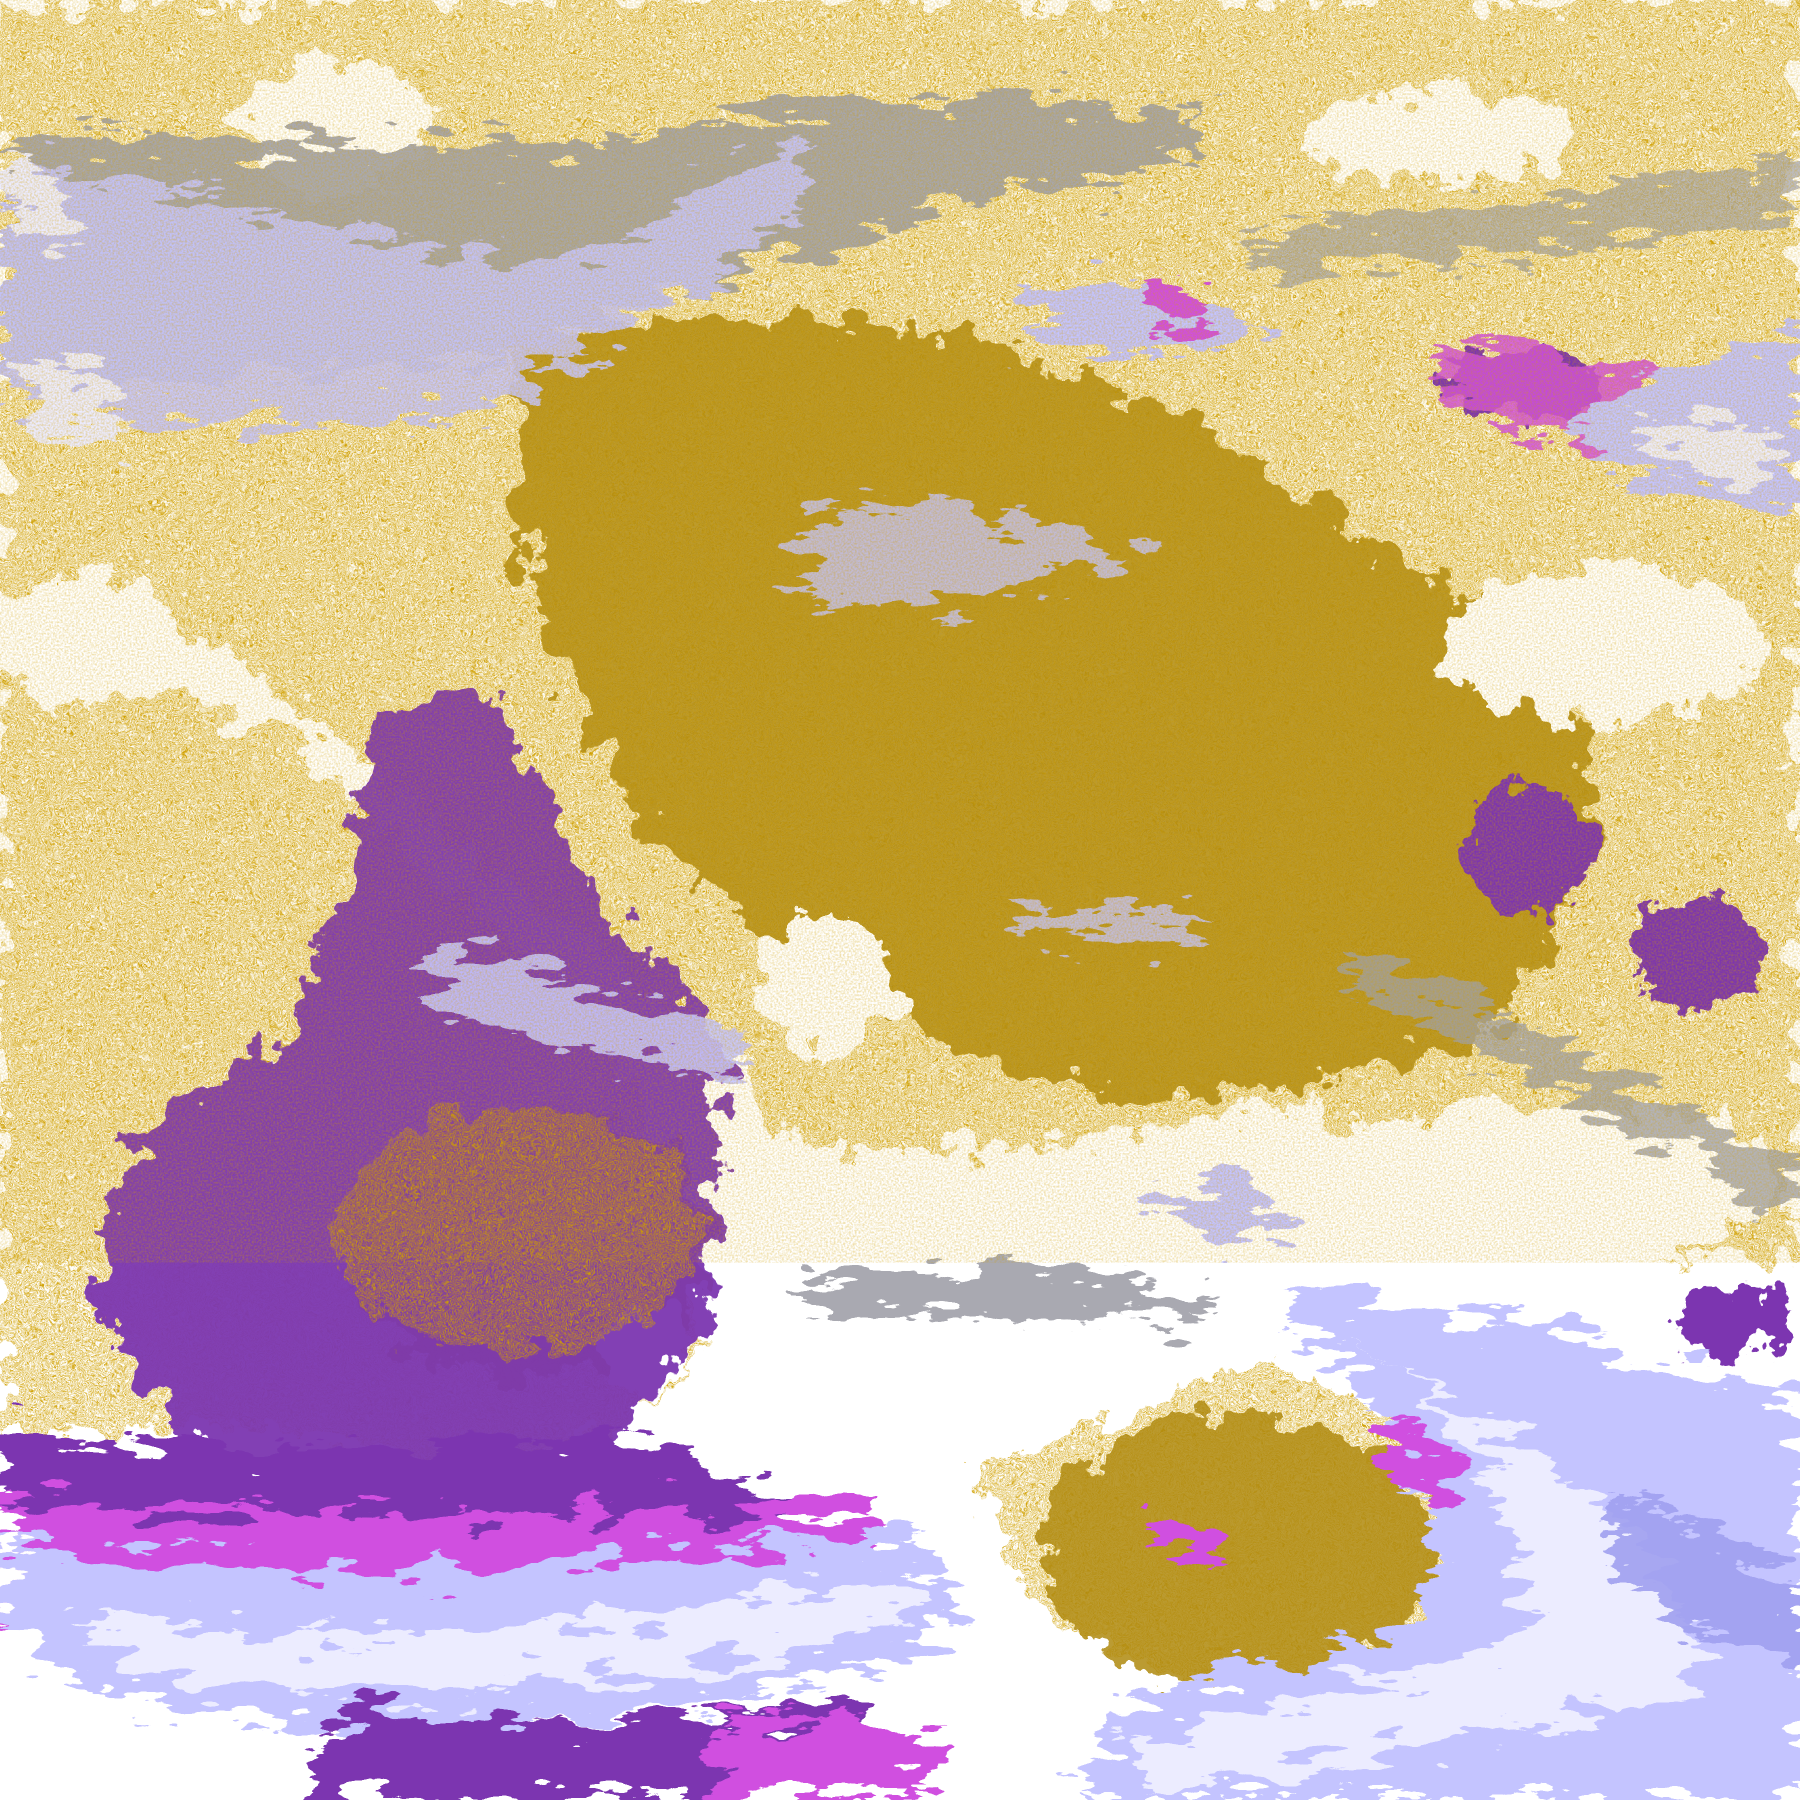  What do you see at coordinates (1703, 1578) in the screenshot?
I see `peri-region` at bounding box center [1703, 1578].